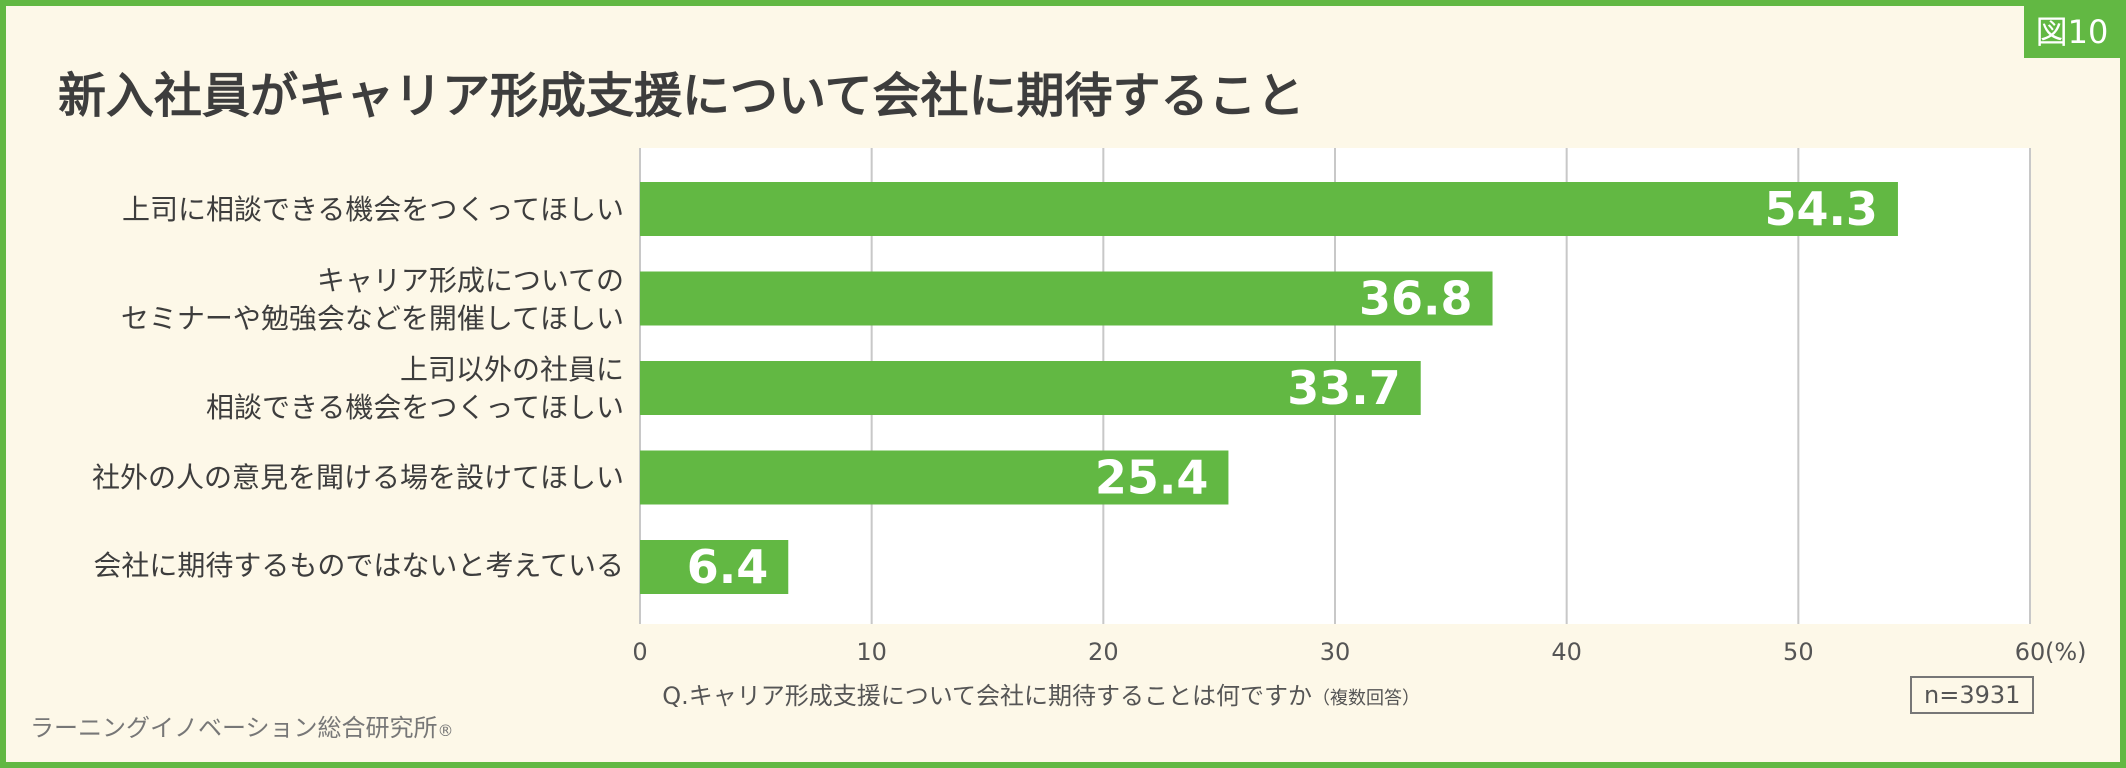  What do you see at coordinates (1335, 652) in the screenshot?
I see `x-tick-label: 30` at bounding box center [1335, 652].